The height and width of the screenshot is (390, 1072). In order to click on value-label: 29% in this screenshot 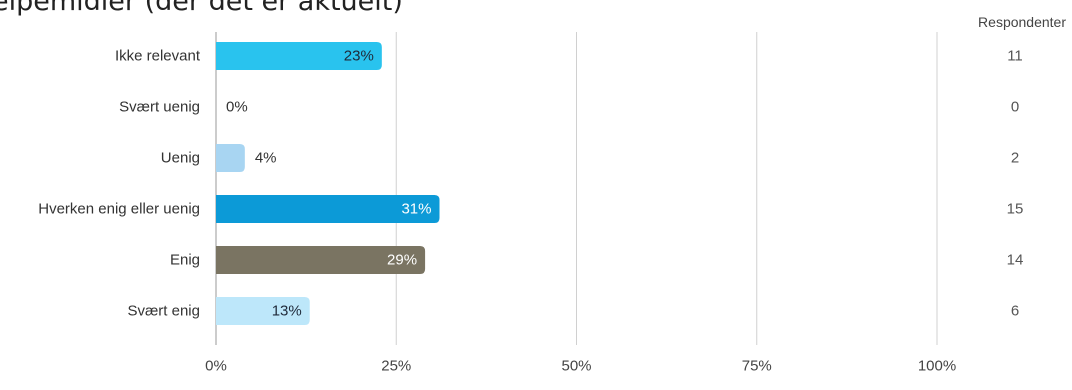, I will do `click(402, 260)`.